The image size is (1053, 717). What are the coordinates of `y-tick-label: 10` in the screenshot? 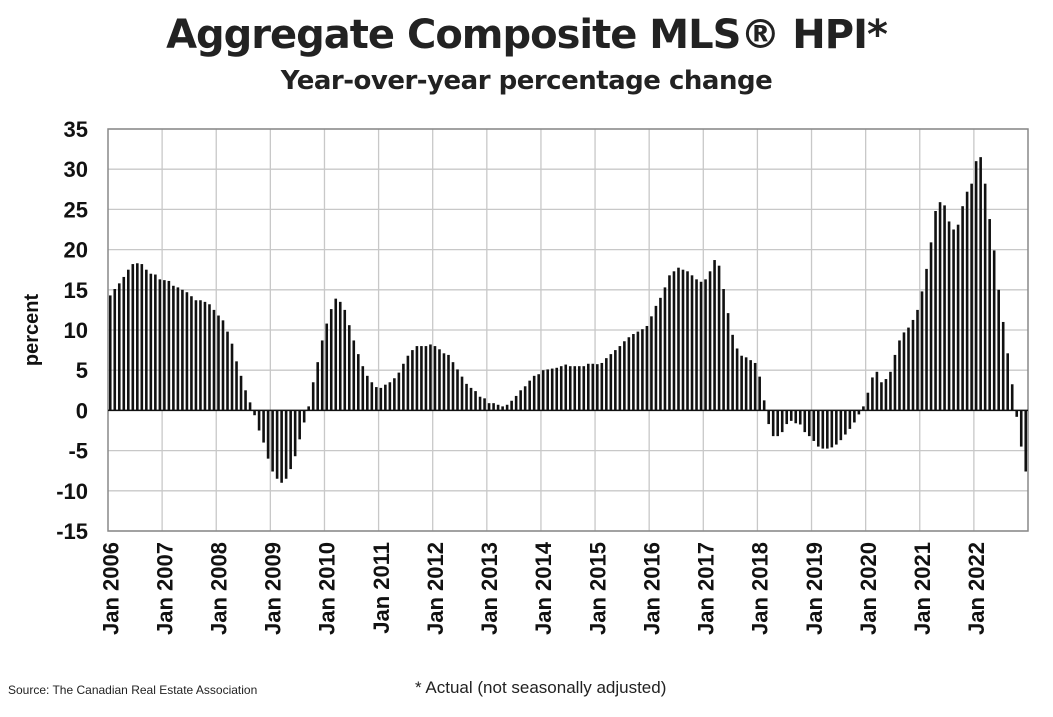 It's located at (76, 330).